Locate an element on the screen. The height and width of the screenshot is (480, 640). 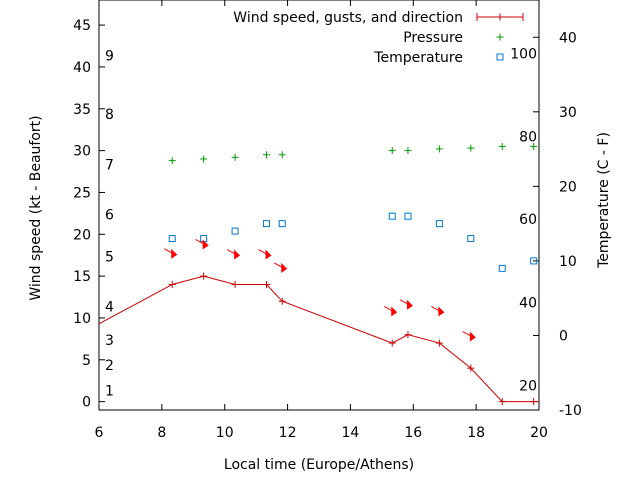
x-tick-label: 14 is located at coordinates (351, 433).